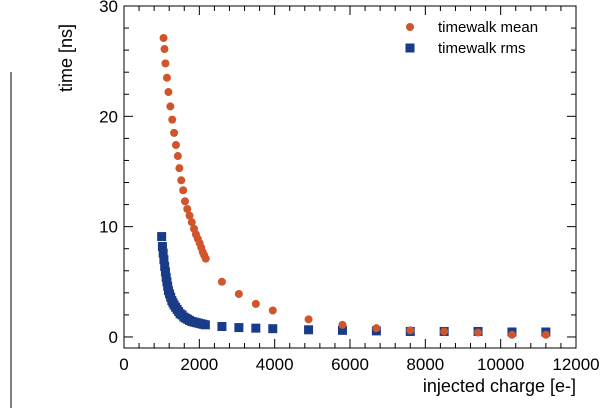  I want to click on x-axis-label: injected charge [e-], so click(499, 386).